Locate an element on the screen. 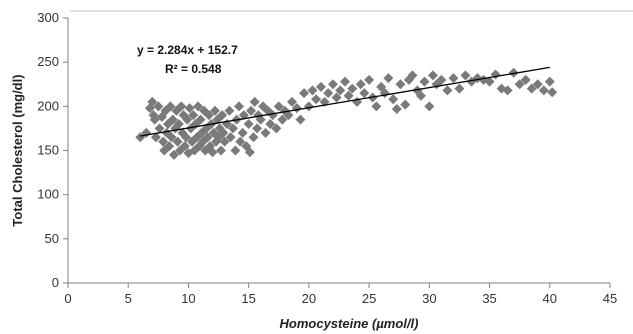  x-tick-label: 20 is located at coordinates (309, 298).